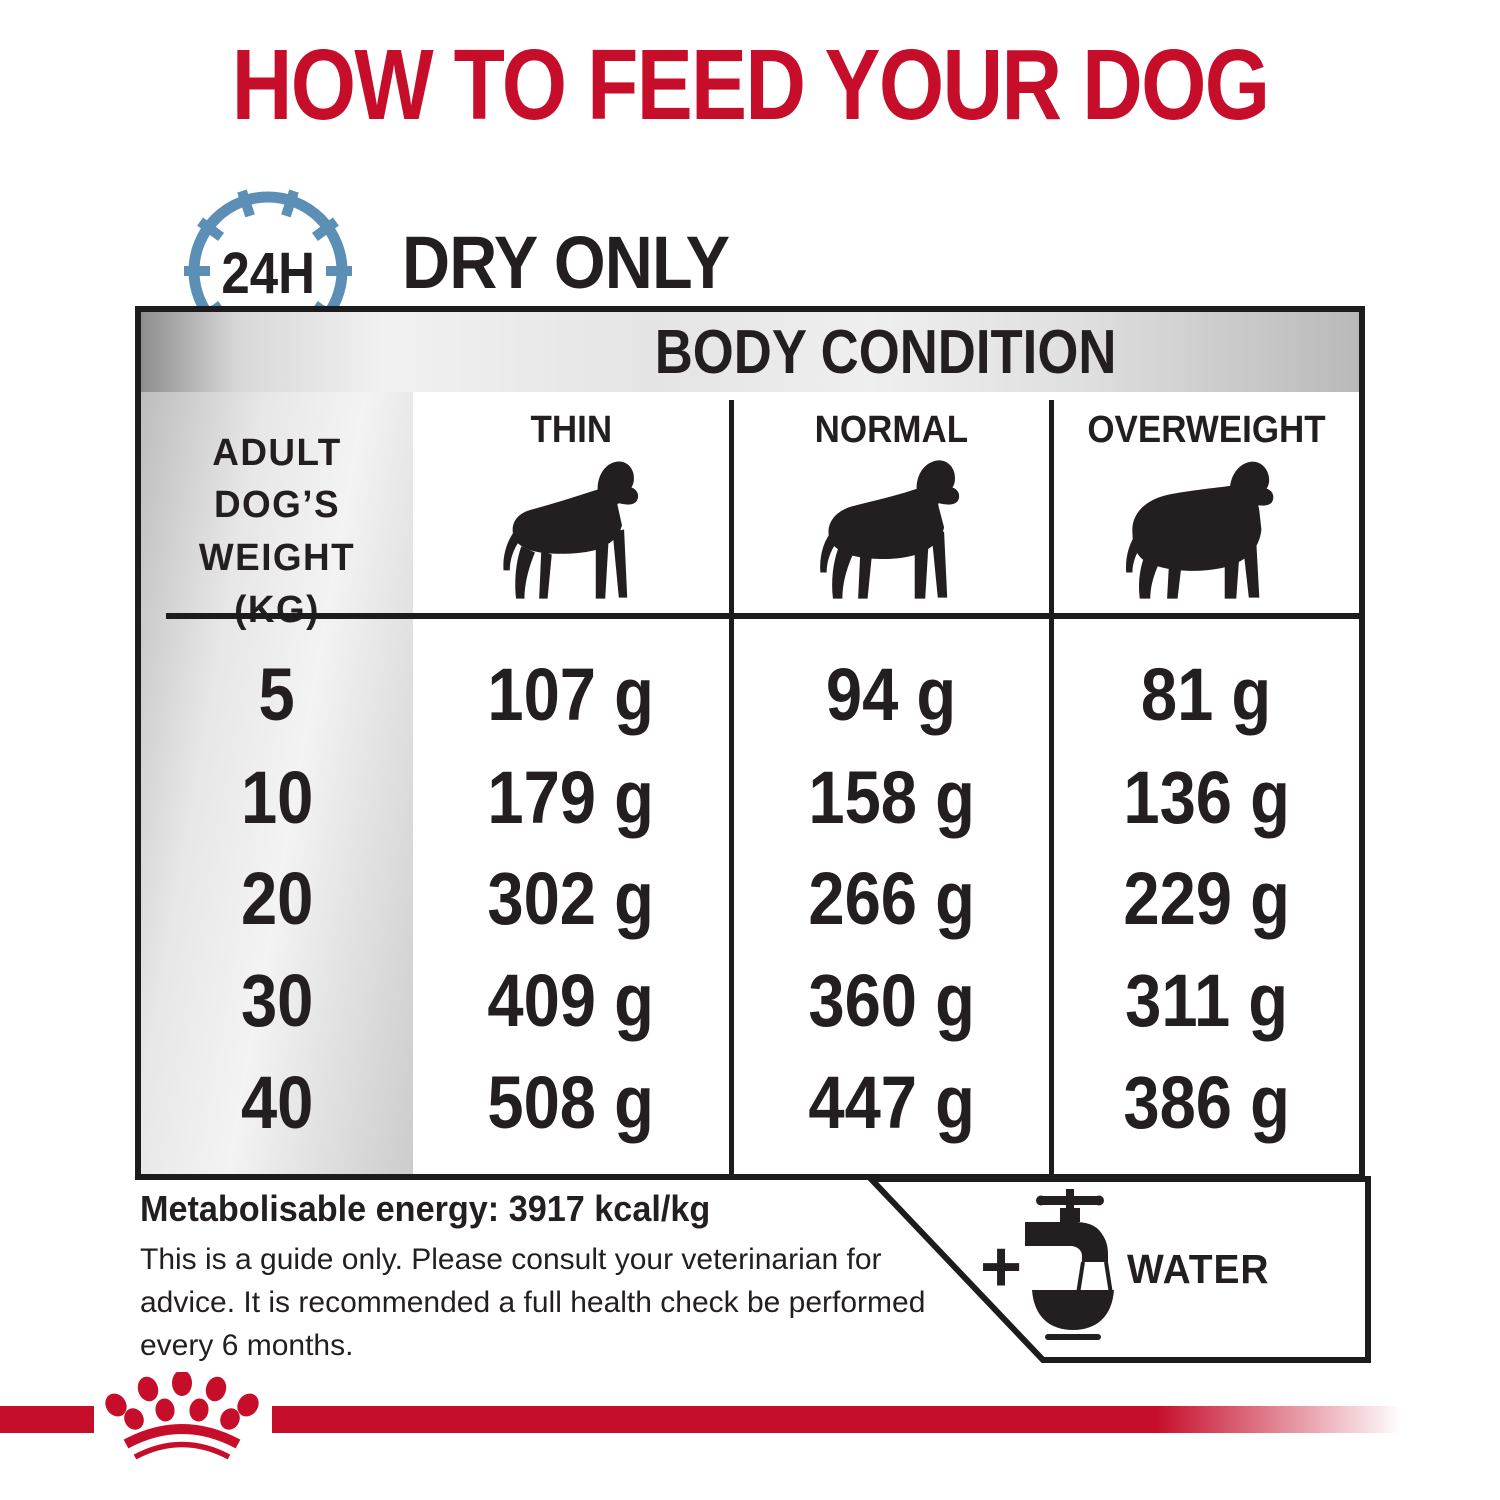  I want to click on weight-column-header: ADULT DOG’S WEIGHT (KG), so click(277, 532).